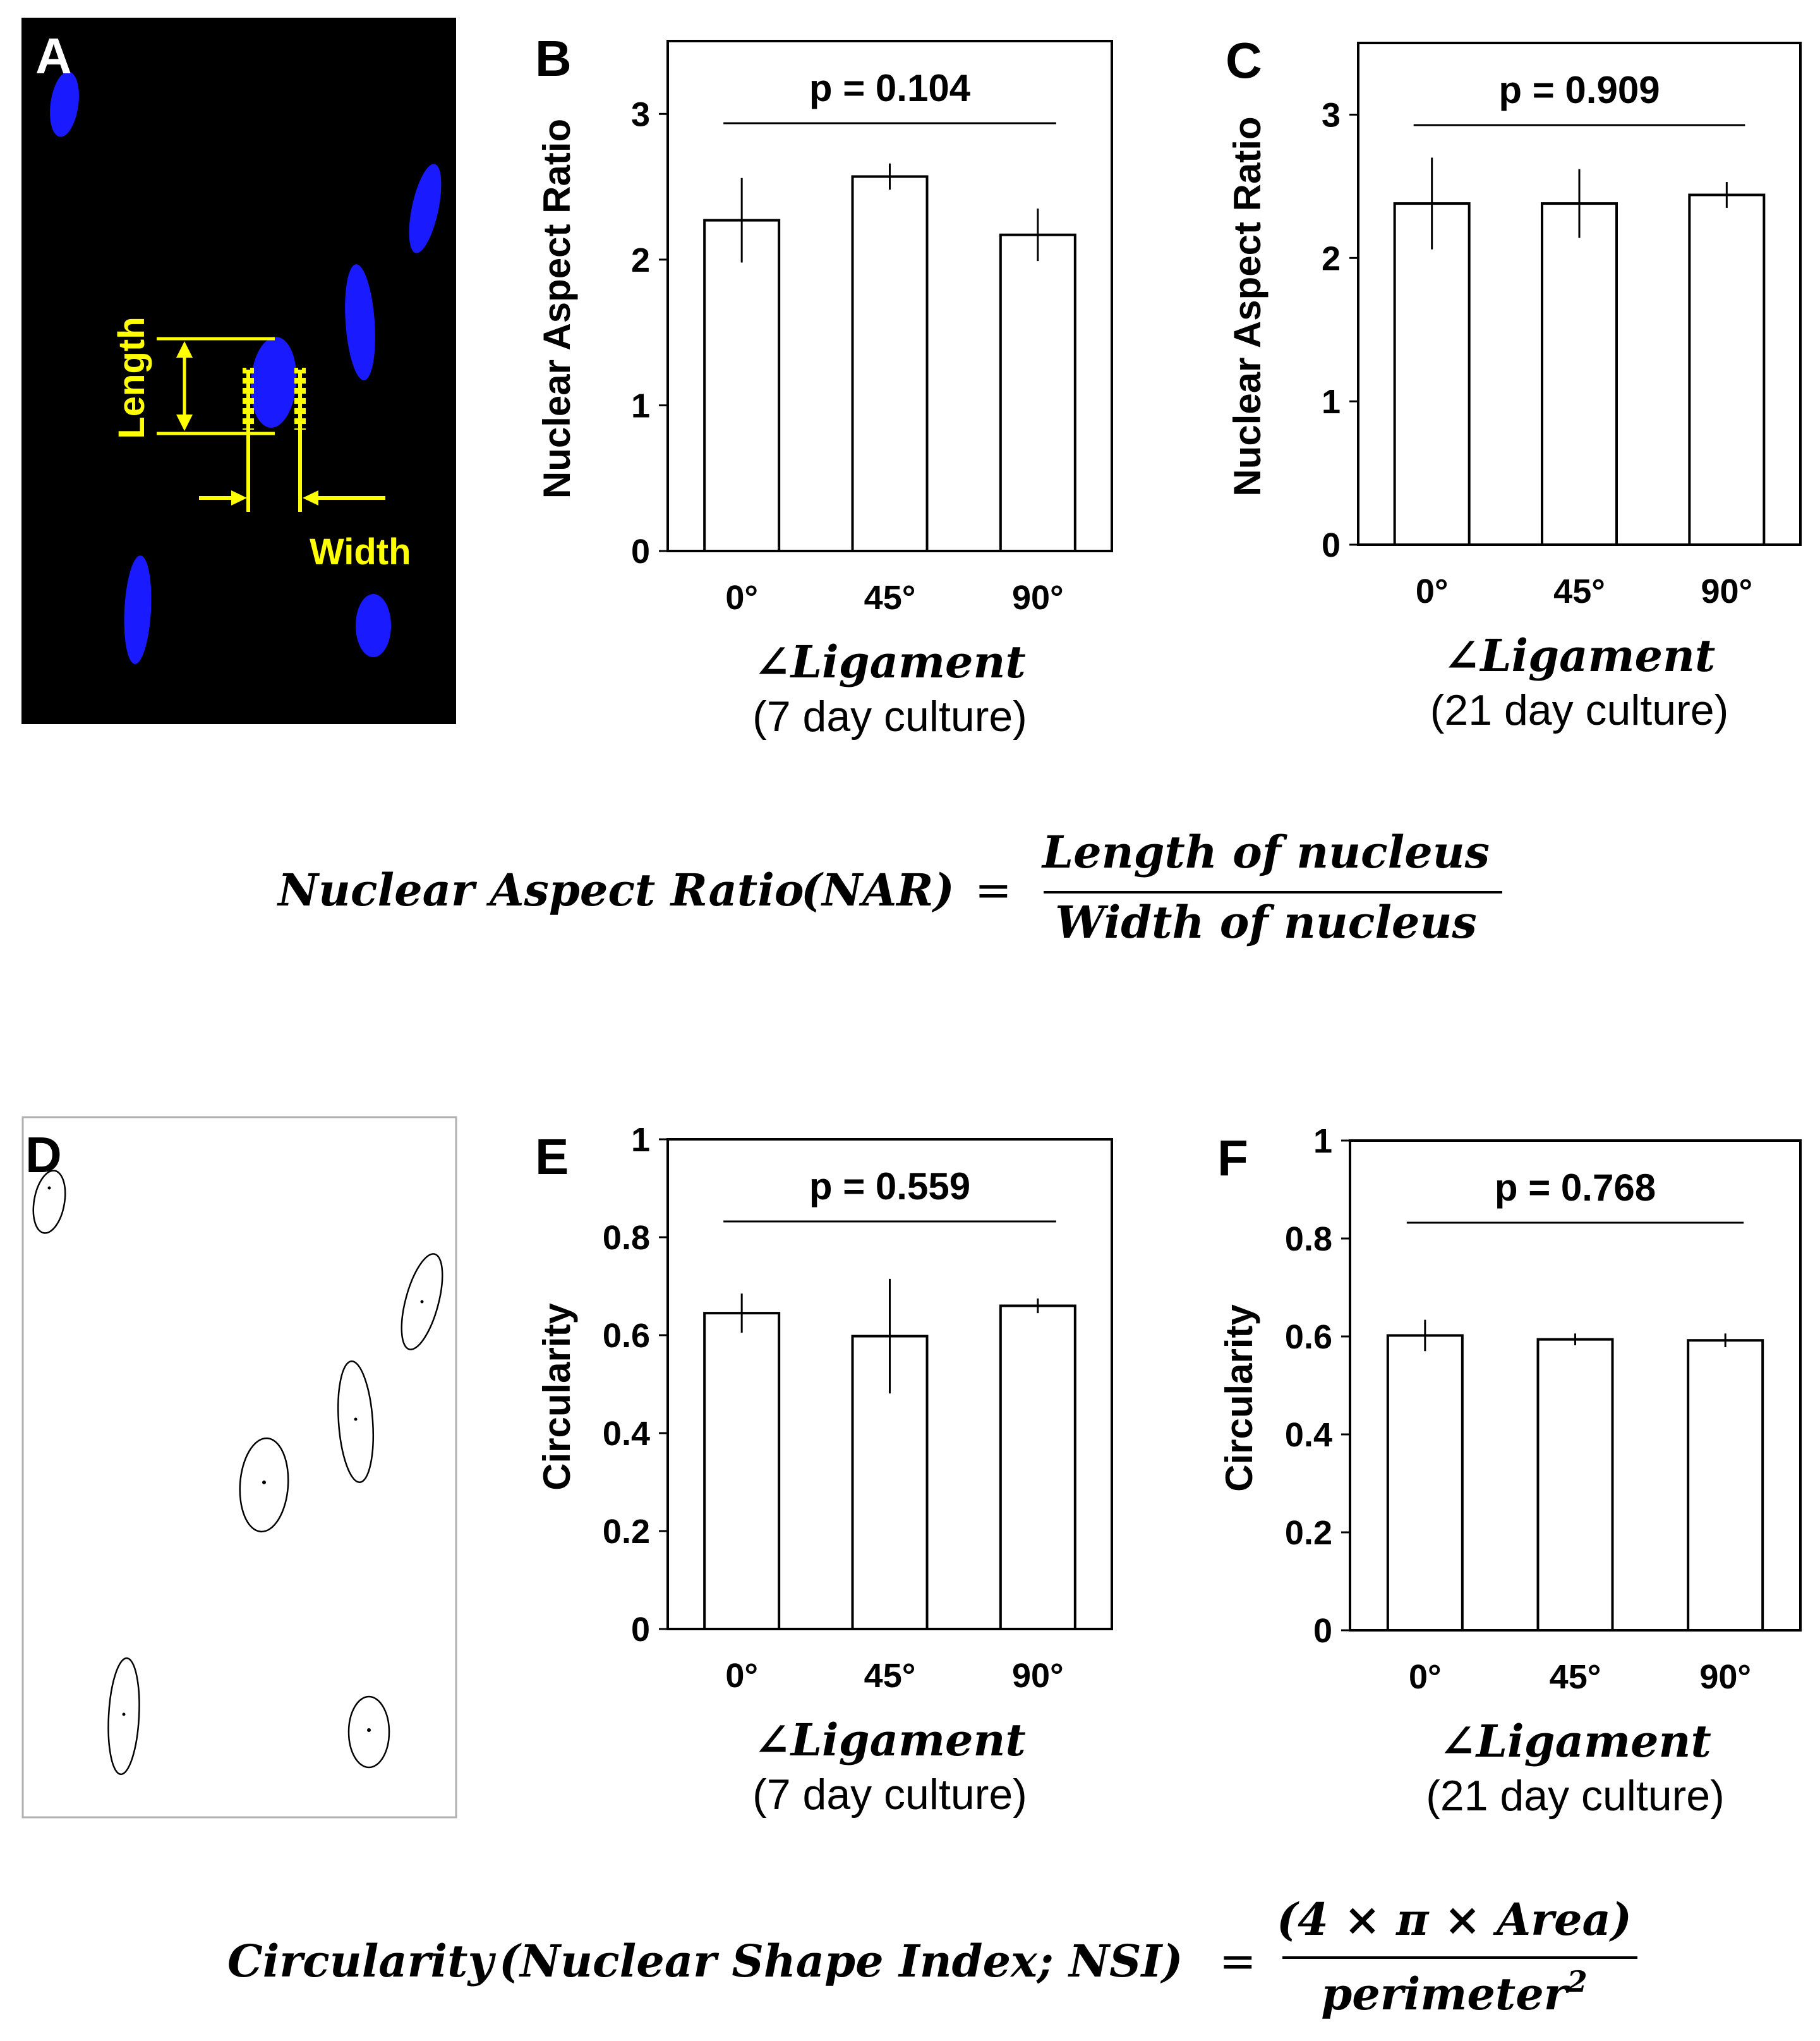  Describe the element at coordinates (361, 1961) in the screenshot. I see `nsi-lhs: Circularity` at that location.